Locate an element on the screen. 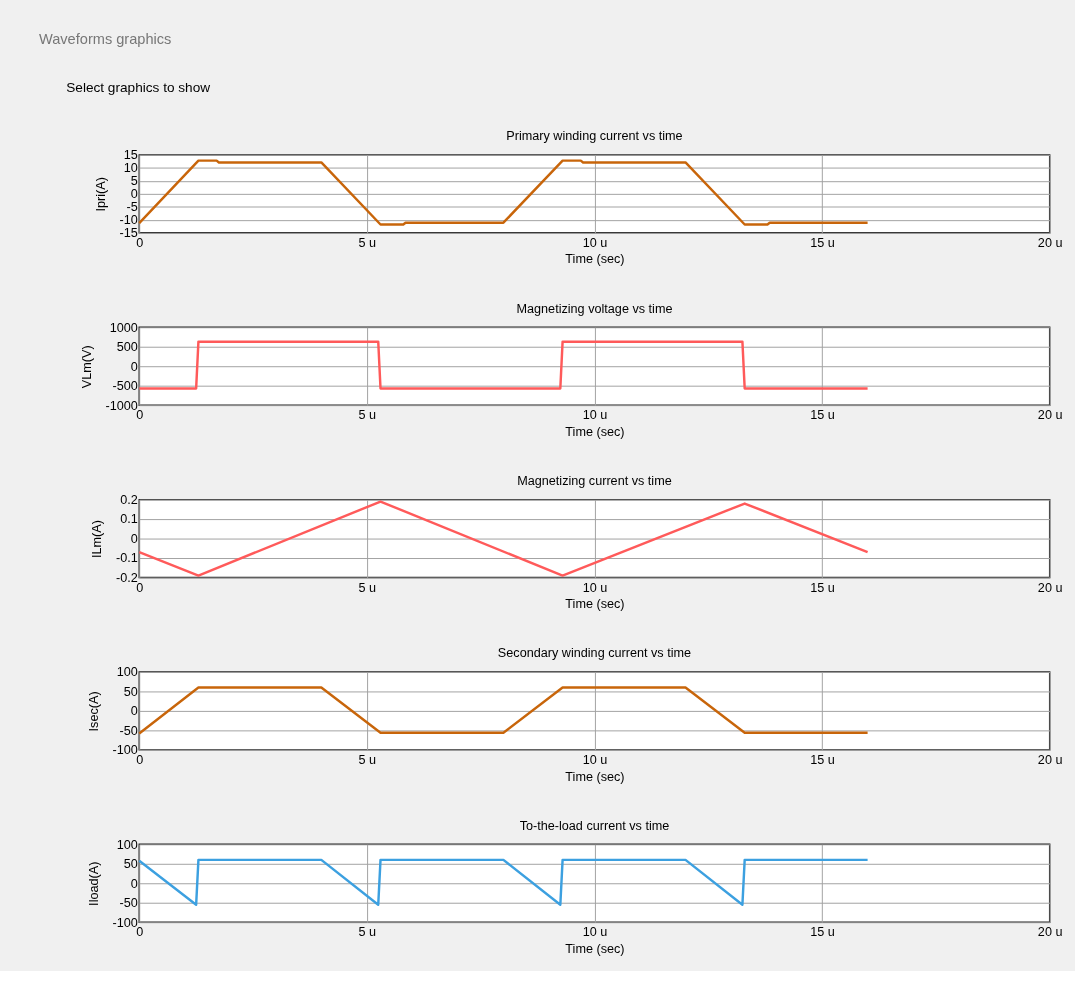 The height and width of the screenshot is (991, 1075). y-tick-label: 0.1 is located at coordinates (129, 519).